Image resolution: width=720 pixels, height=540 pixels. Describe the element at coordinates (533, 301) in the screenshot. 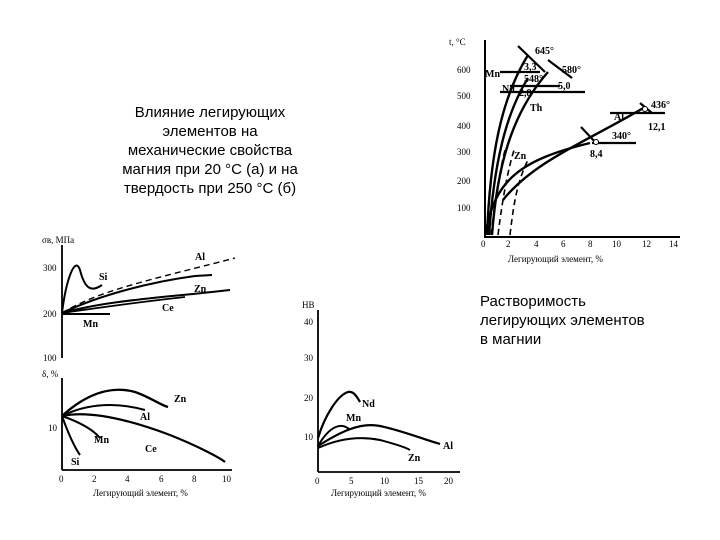

I see `caption-line: Растворимость` at that location.